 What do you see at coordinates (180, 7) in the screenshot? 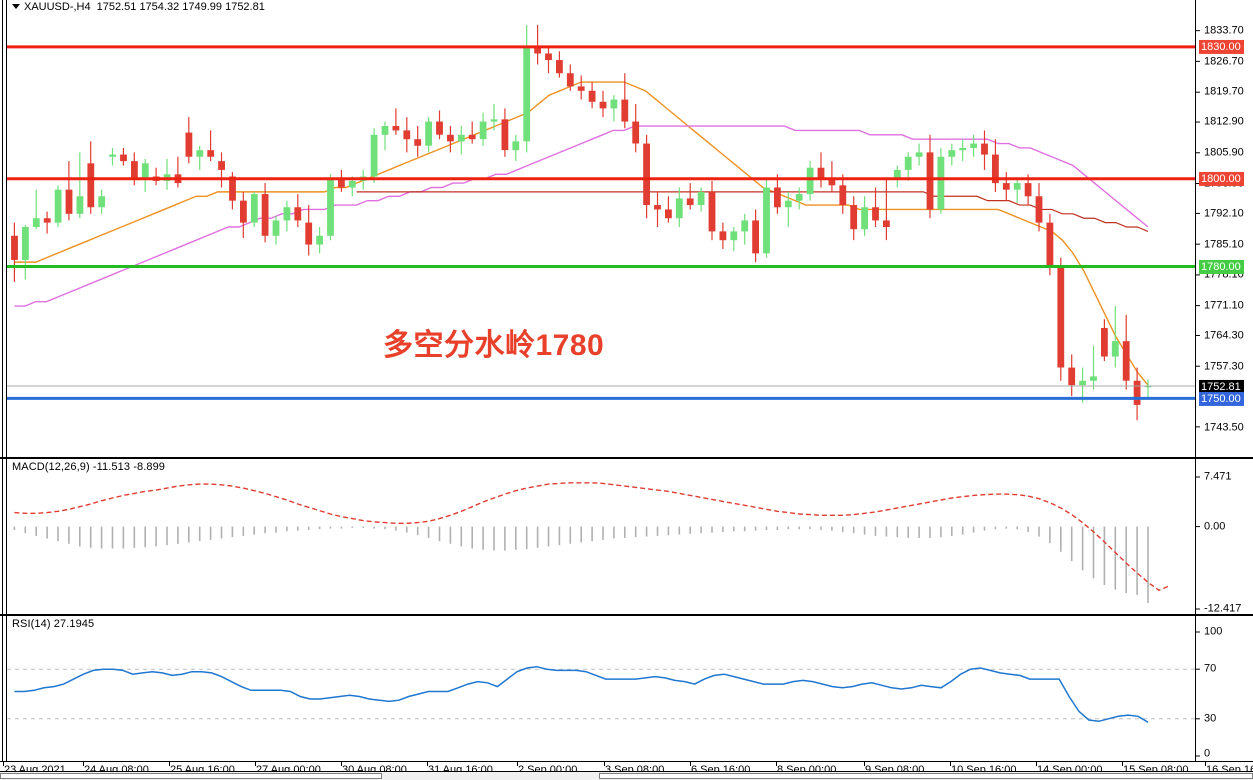
I see `ohlc-values: 1752.51 1754.32 1749.99 1752.81` at bounding box center [180, 7].